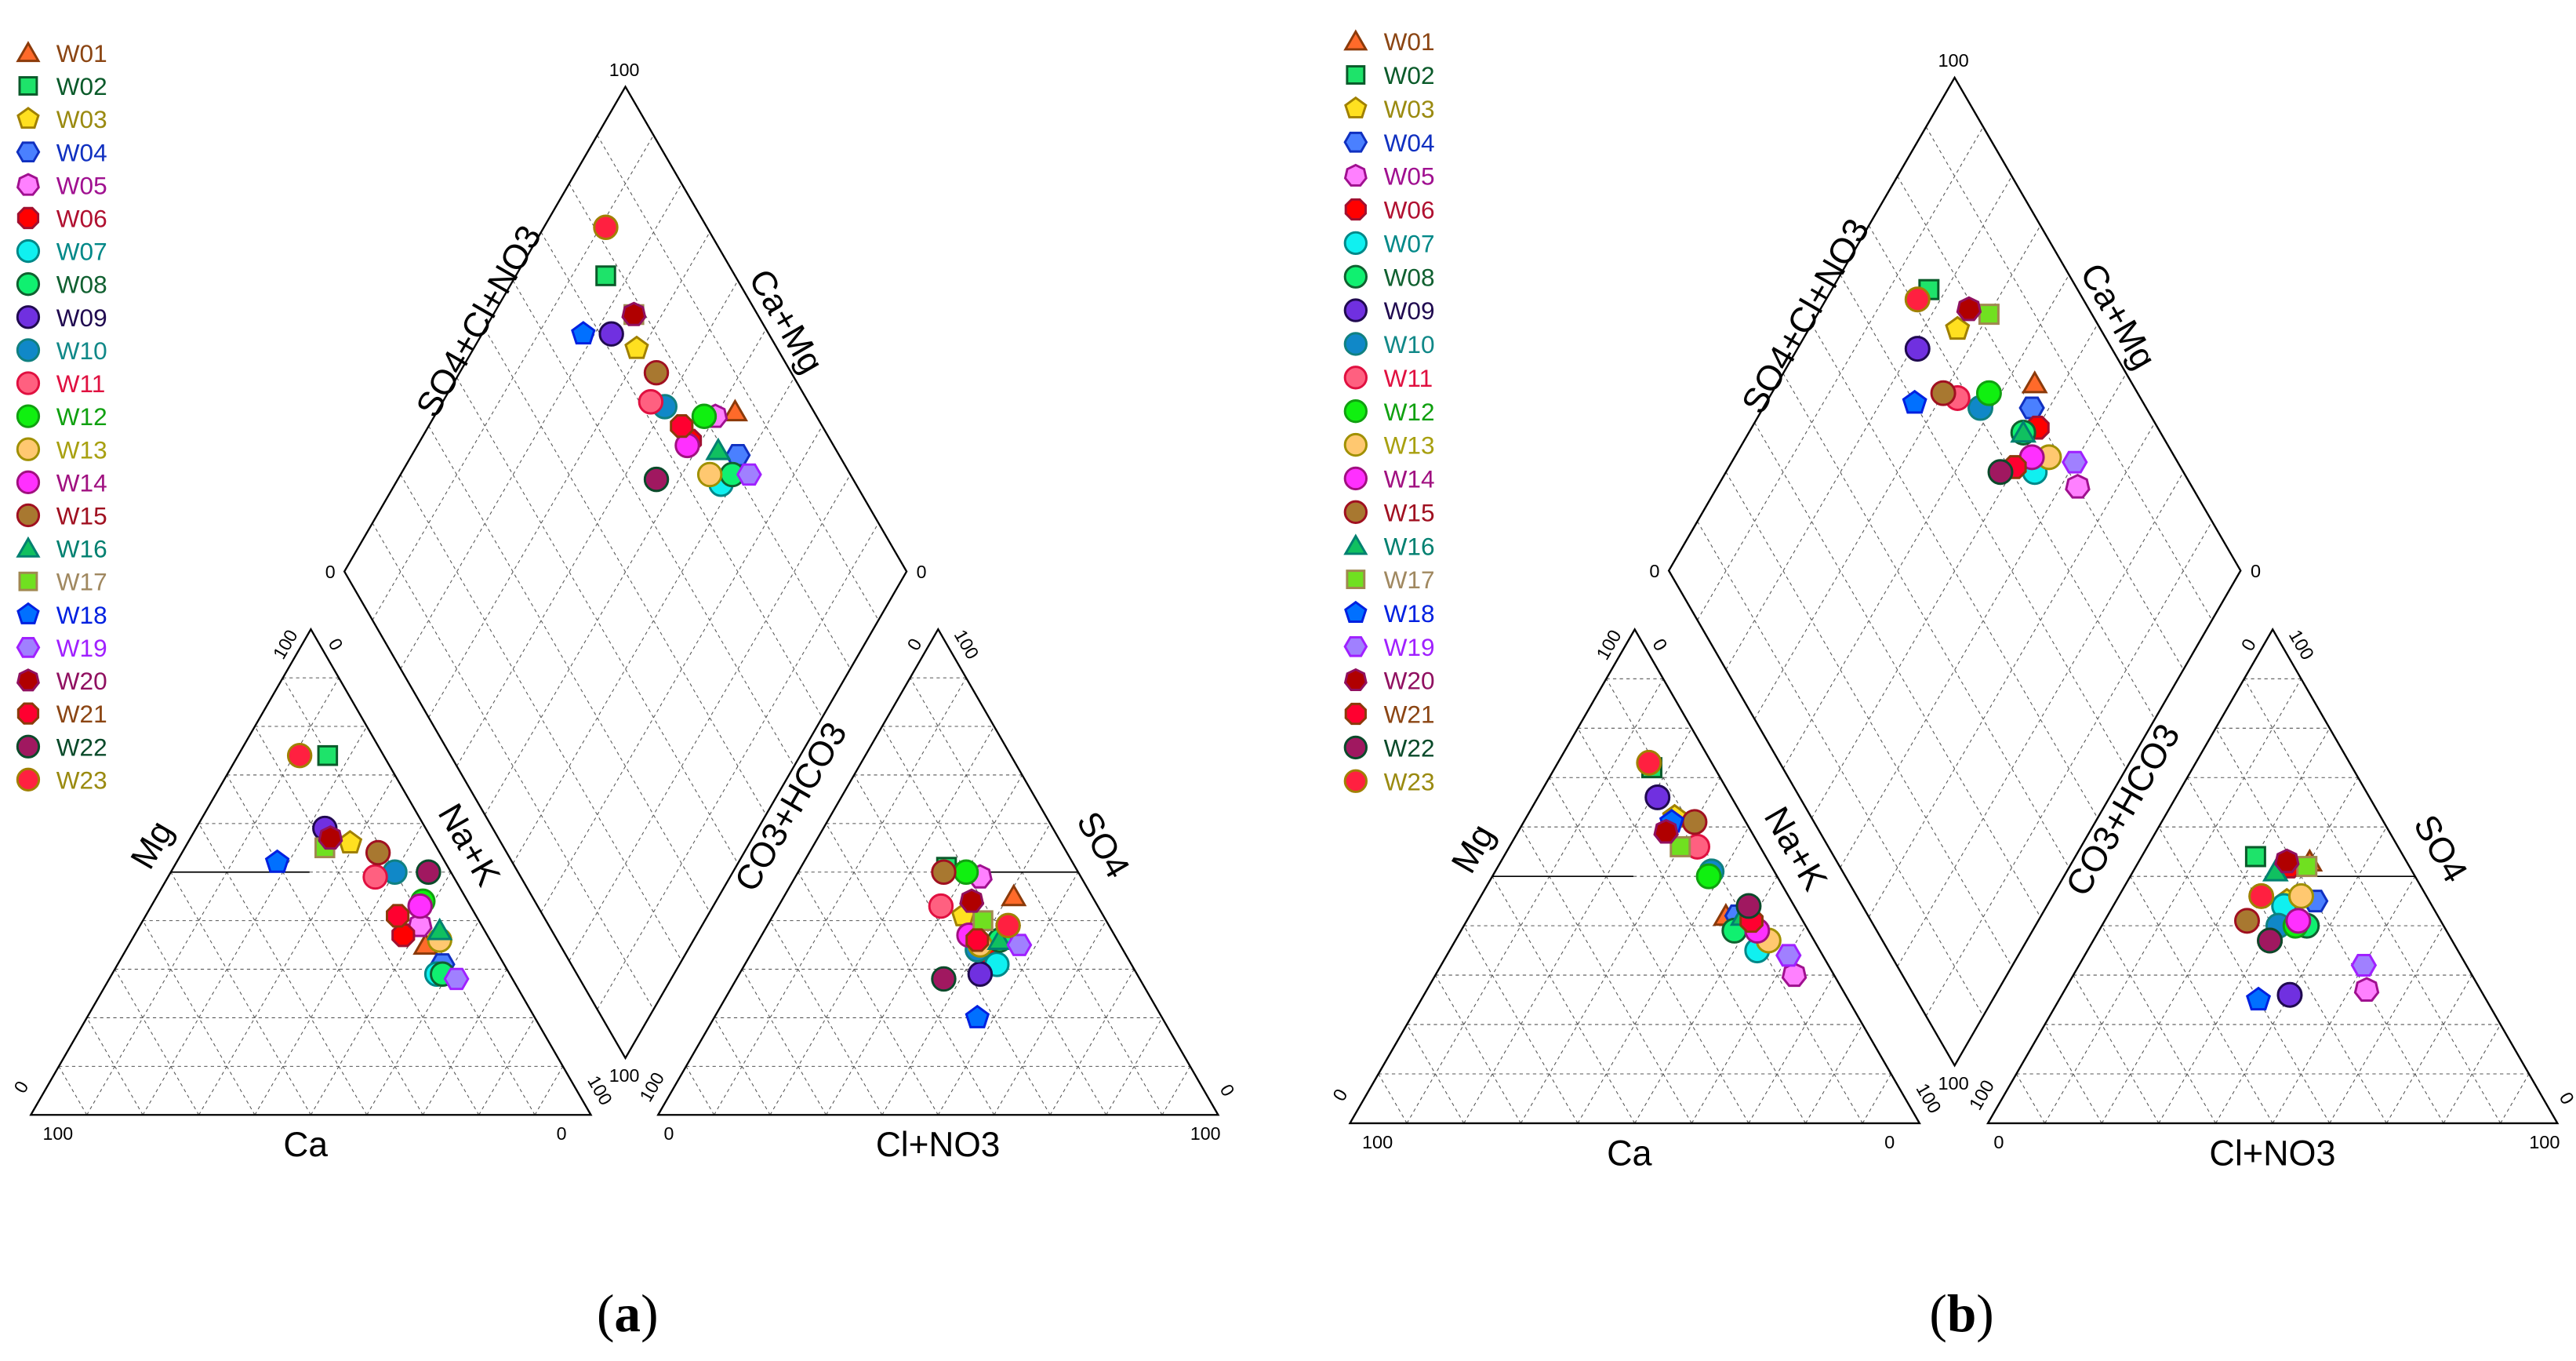 This screenshot has height=1361, width=2576. What do you see at coordinates (61, 449) in the screenshot?
I see `legend-item-w13: W13` at bounding box center [61, 449].